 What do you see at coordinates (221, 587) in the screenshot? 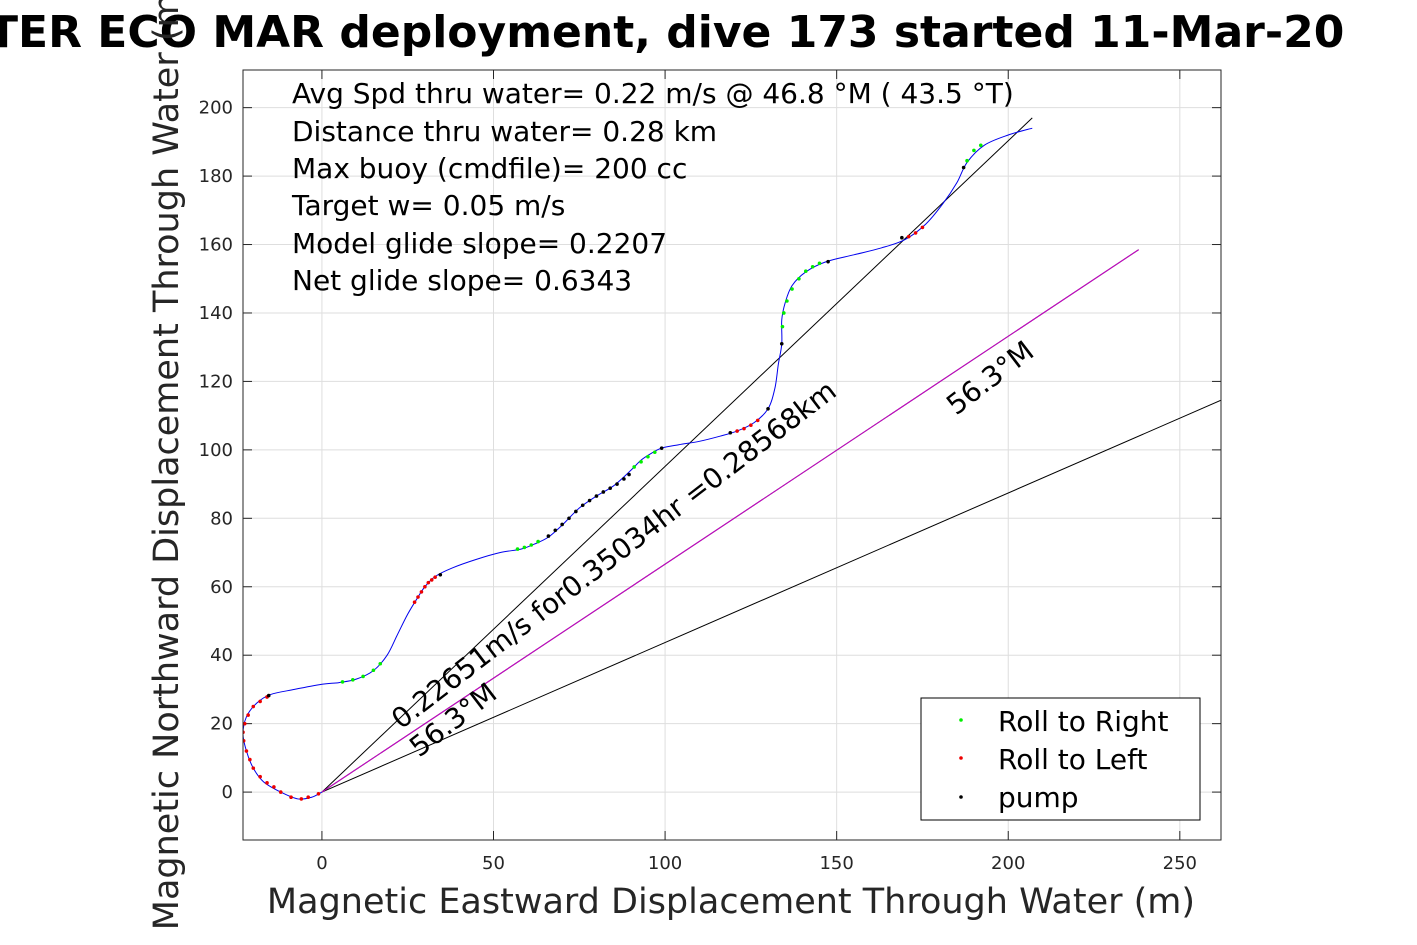
I see `y-tick-label: 60` at bounding box center [221, 587].